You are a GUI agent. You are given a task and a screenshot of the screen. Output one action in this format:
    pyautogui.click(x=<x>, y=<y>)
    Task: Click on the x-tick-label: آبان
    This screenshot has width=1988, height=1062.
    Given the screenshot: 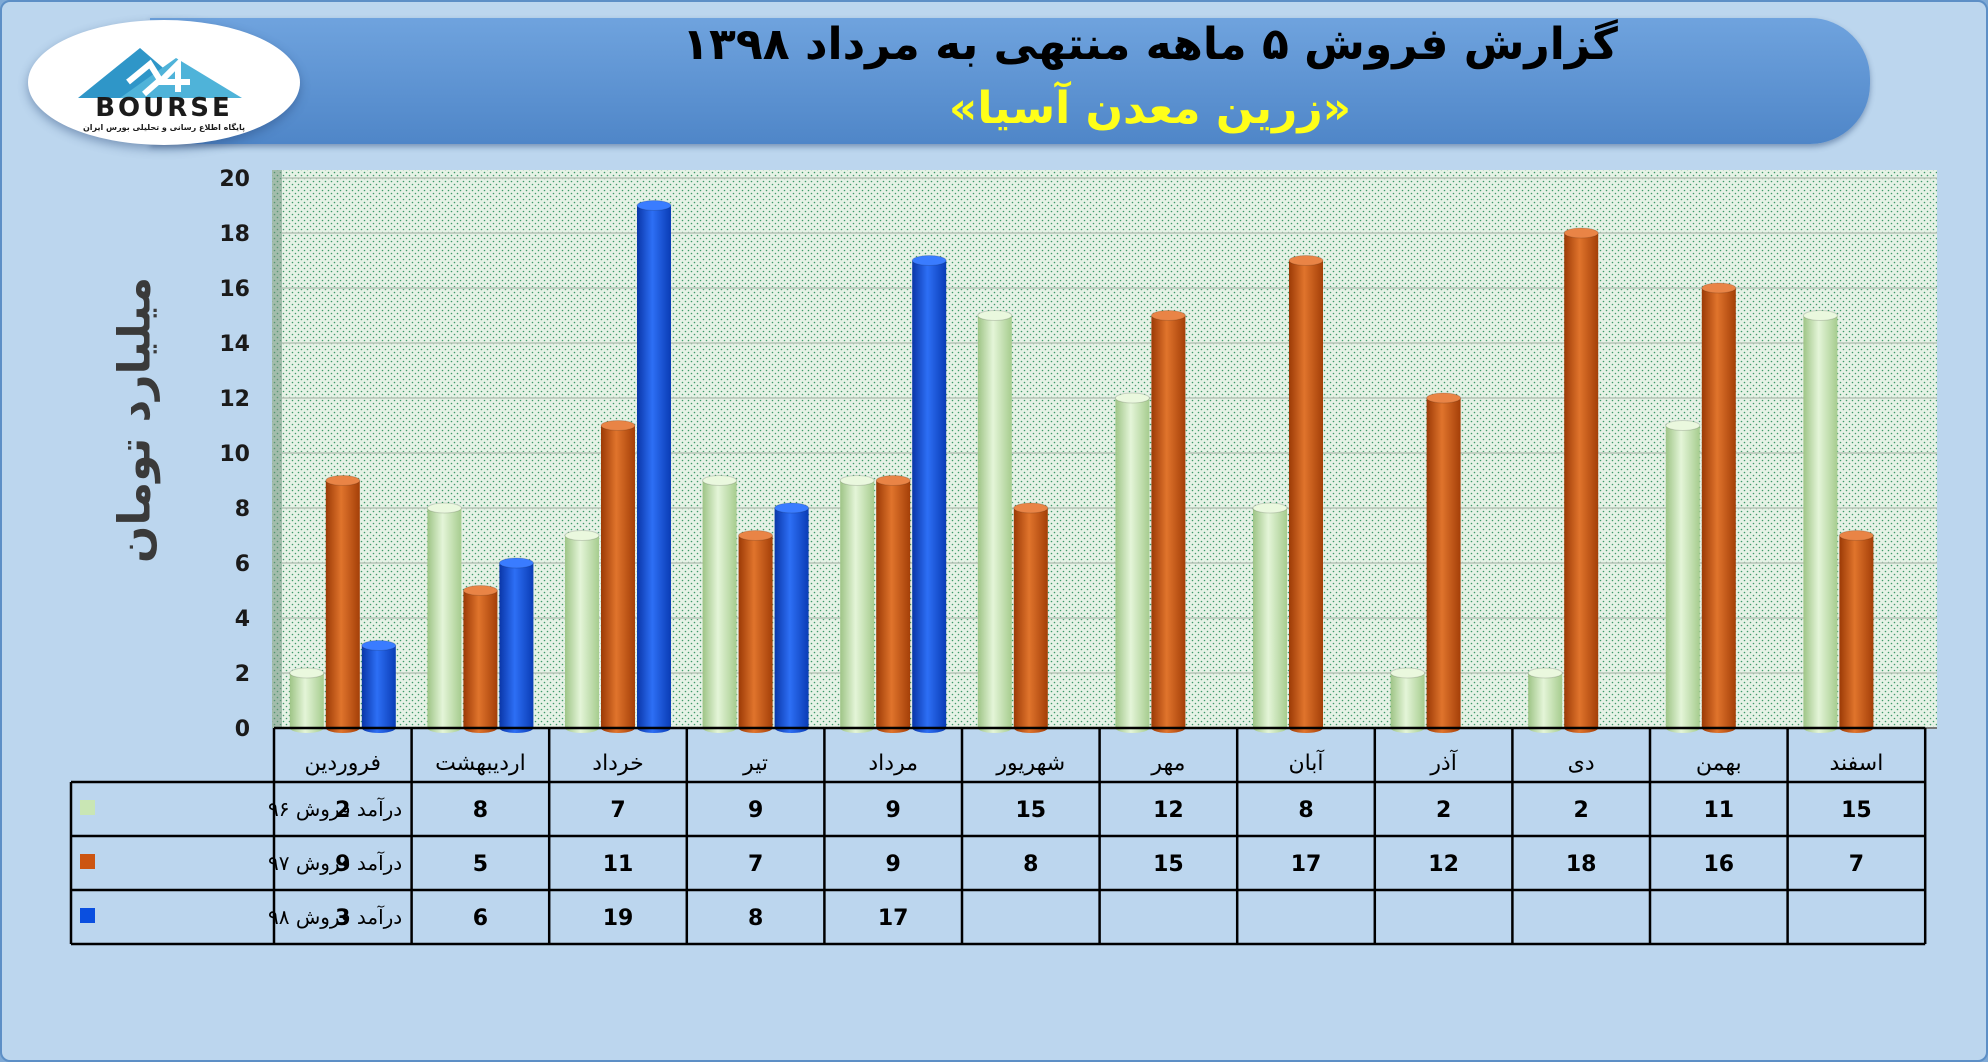 What is the action you would take?
    pyautogui.click(x=1306, y=762)
    